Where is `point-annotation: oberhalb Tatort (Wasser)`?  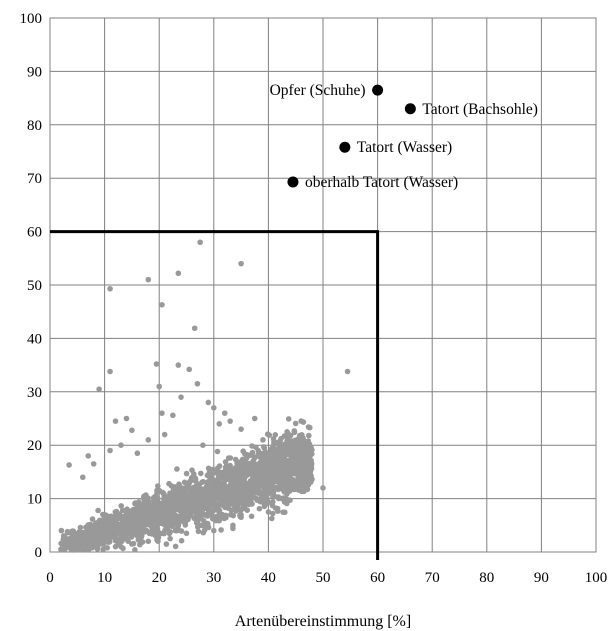
point-annotation: oberhalb Tatort (Wasser) is located at coordinates (381, 182).